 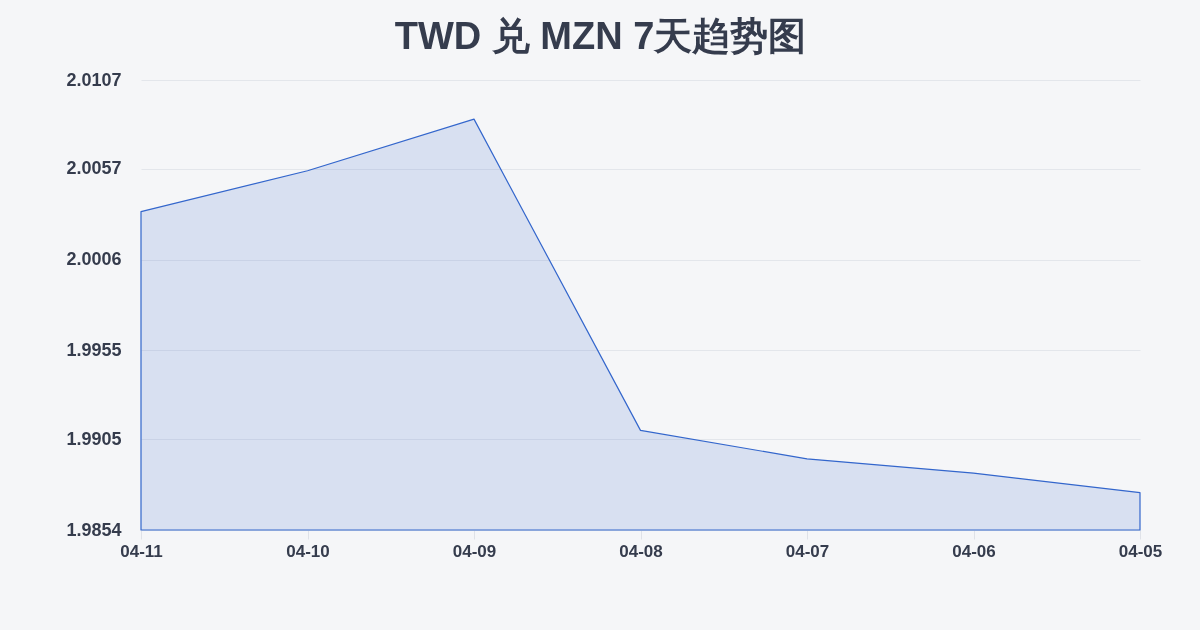 I want to click on x-tick-label: 04-07, so click(x=807, y=551).